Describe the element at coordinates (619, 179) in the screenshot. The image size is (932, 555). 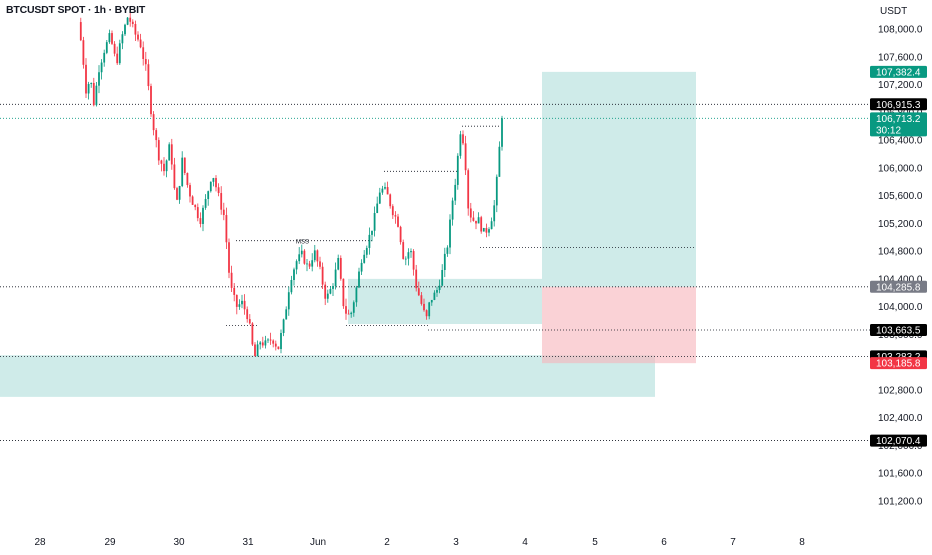
I see `target-zone` at that location.